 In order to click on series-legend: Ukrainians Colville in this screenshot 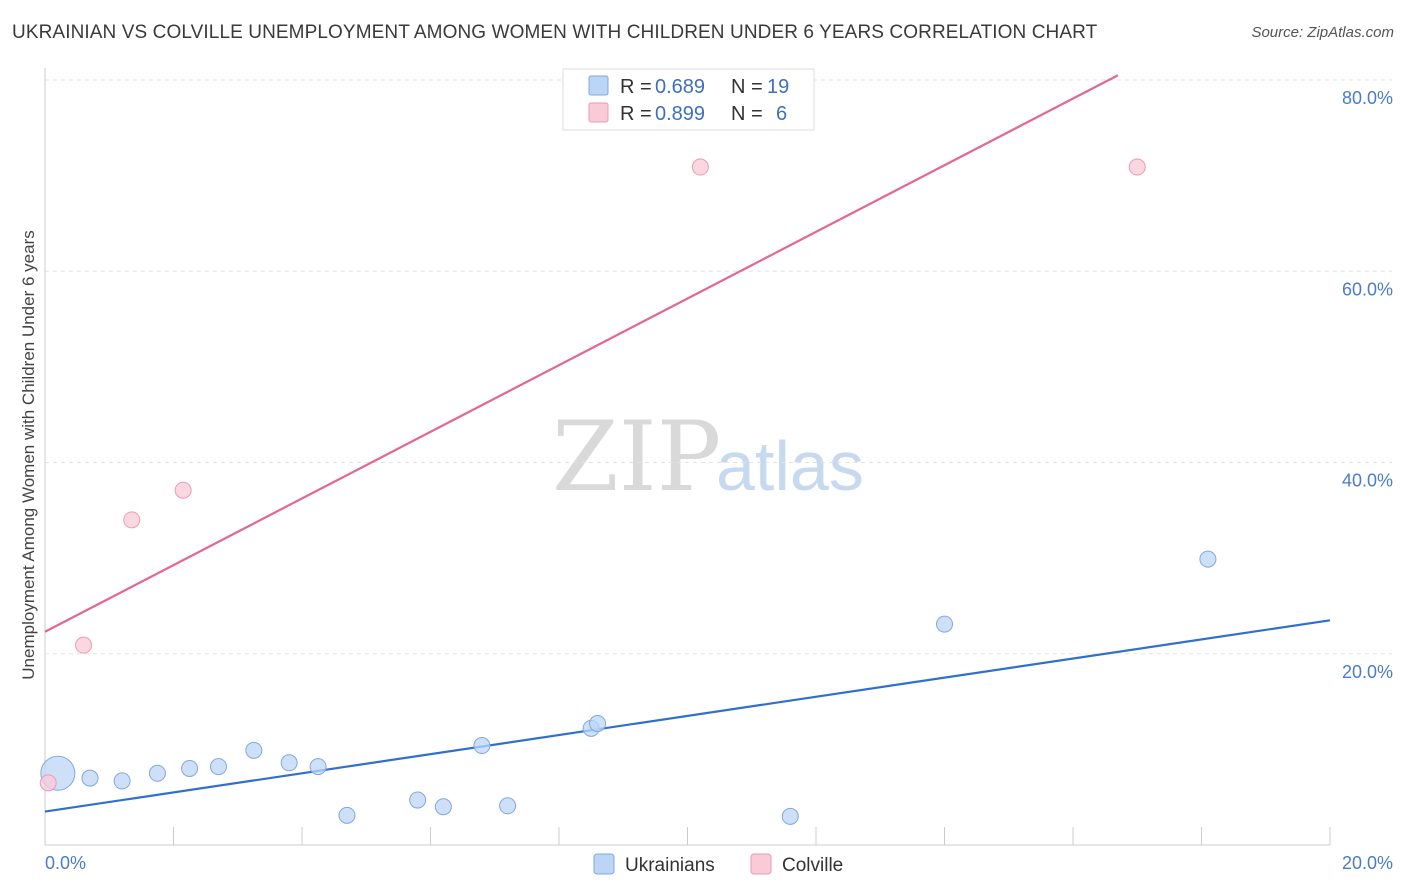, I will do `click(718, 864)`.